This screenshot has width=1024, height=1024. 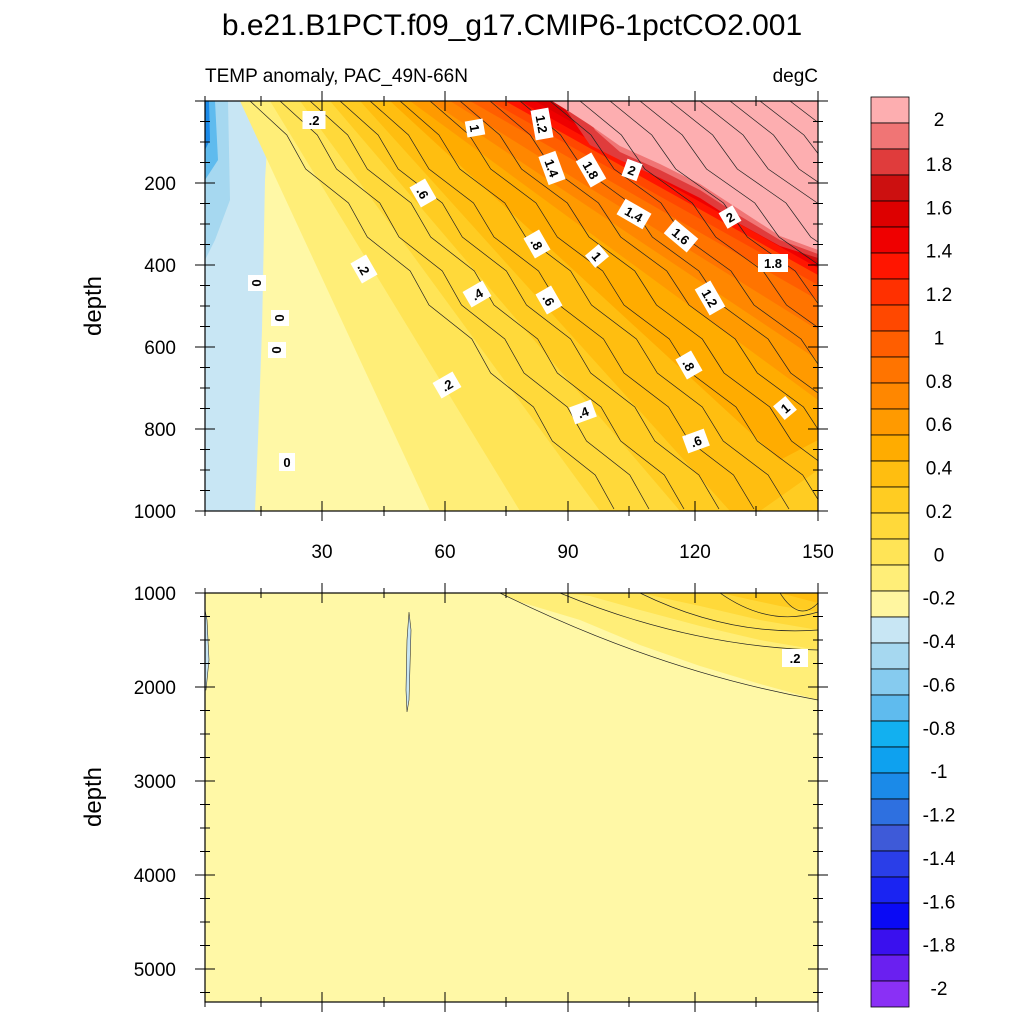 I want to click on colorbar-tick-label: -0.8, so click(x=939, y=729).